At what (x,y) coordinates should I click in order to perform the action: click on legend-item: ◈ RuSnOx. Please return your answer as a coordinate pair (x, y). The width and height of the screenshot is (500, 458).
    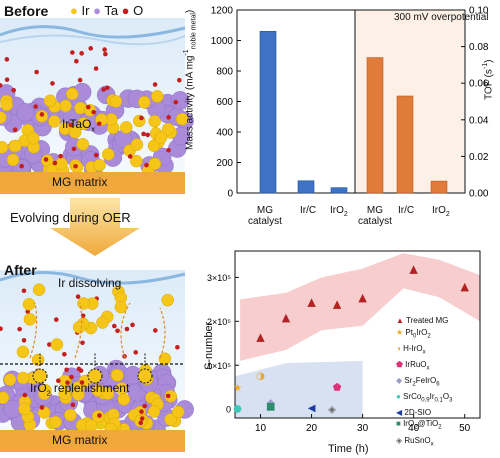
    Looking at the image, I should click on (415, 441).